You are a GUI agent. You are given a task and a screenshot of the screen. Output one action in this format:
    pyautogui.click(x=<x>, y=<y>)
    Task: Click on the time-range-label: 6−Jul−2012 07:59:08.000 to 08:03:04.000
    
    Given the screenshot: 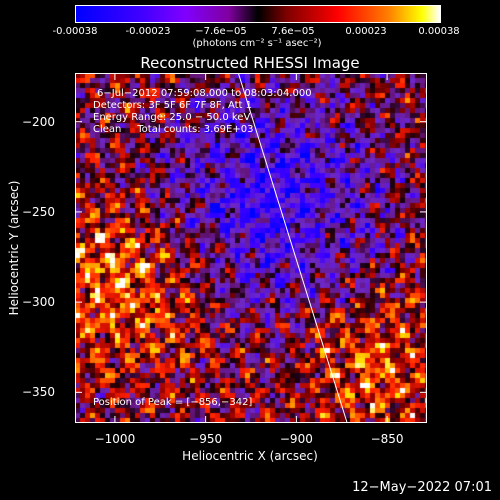 What is the action you would take?
    pyautogui.click(x=204, y=93)
    